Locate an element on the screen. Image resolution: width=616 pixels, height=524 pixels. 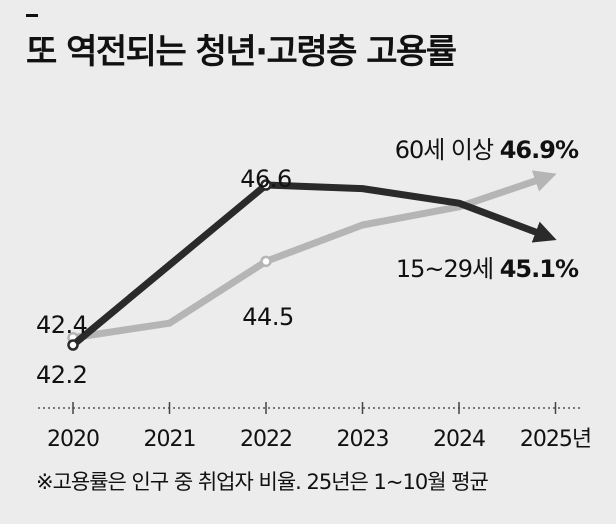
chart-title: 또 역전되는 청년·고령층 고용률 is located at coordinates (241, 52).